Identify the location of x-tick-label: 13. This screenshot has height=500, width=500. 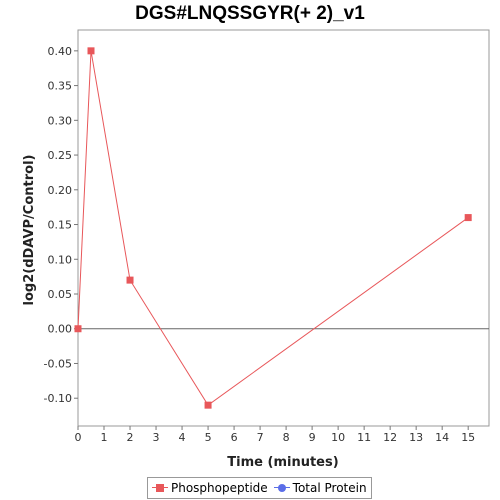
(416, 437).